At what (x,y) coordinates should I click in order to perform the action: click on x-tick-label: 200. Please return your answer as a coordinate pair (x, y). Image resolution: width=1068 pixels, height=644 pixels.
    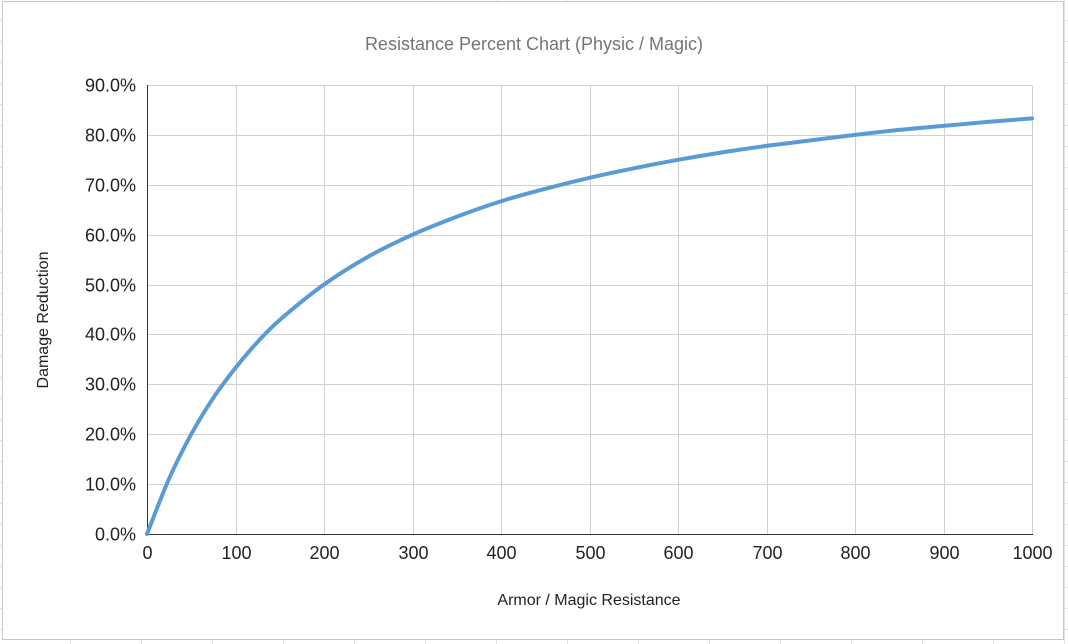
    Looking at the image, I should click on (324, 553).